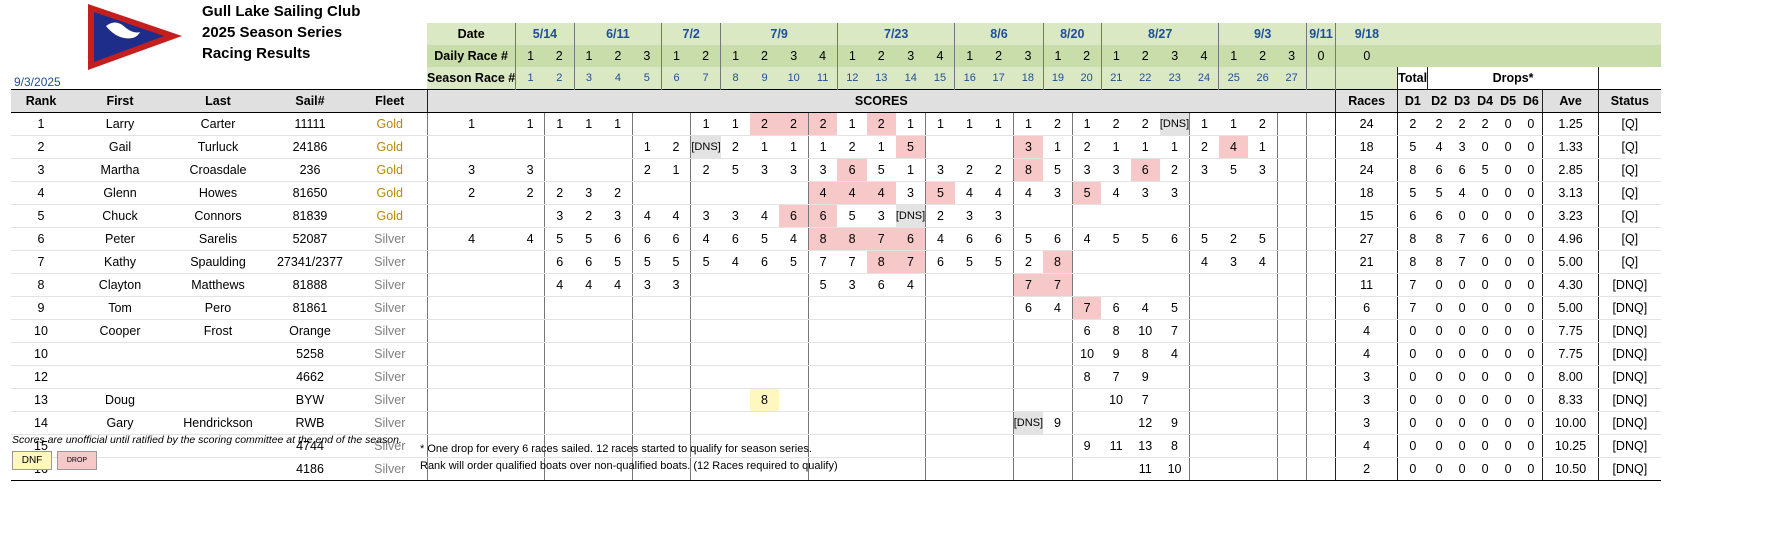 The height and width of the screenshot is (538, 1775). What do you see at coordinates (1262, 34) in the screenshot?
I see `race-date: 9/3` at bounding box center [1262, 34].